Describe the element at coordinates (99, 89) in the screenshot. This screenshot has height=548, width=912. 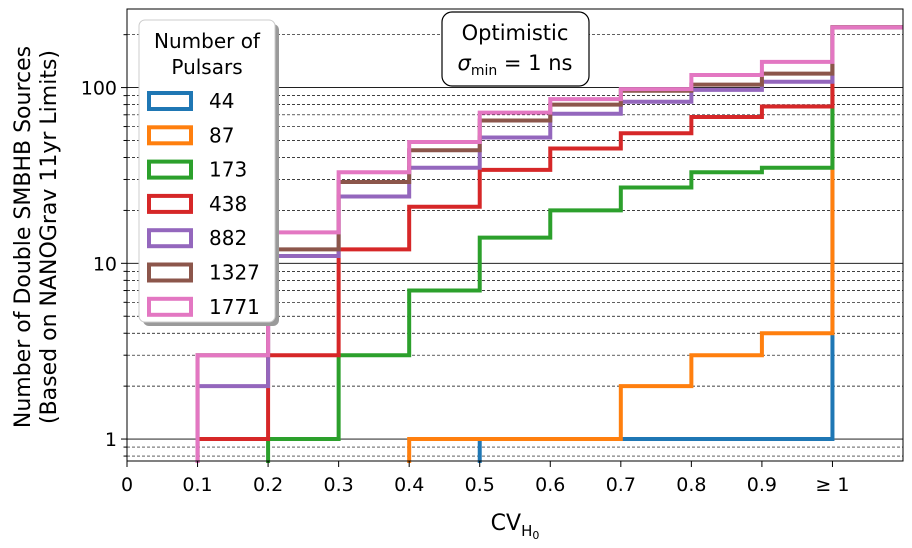
I see `y-tick-label: 100` at that location.